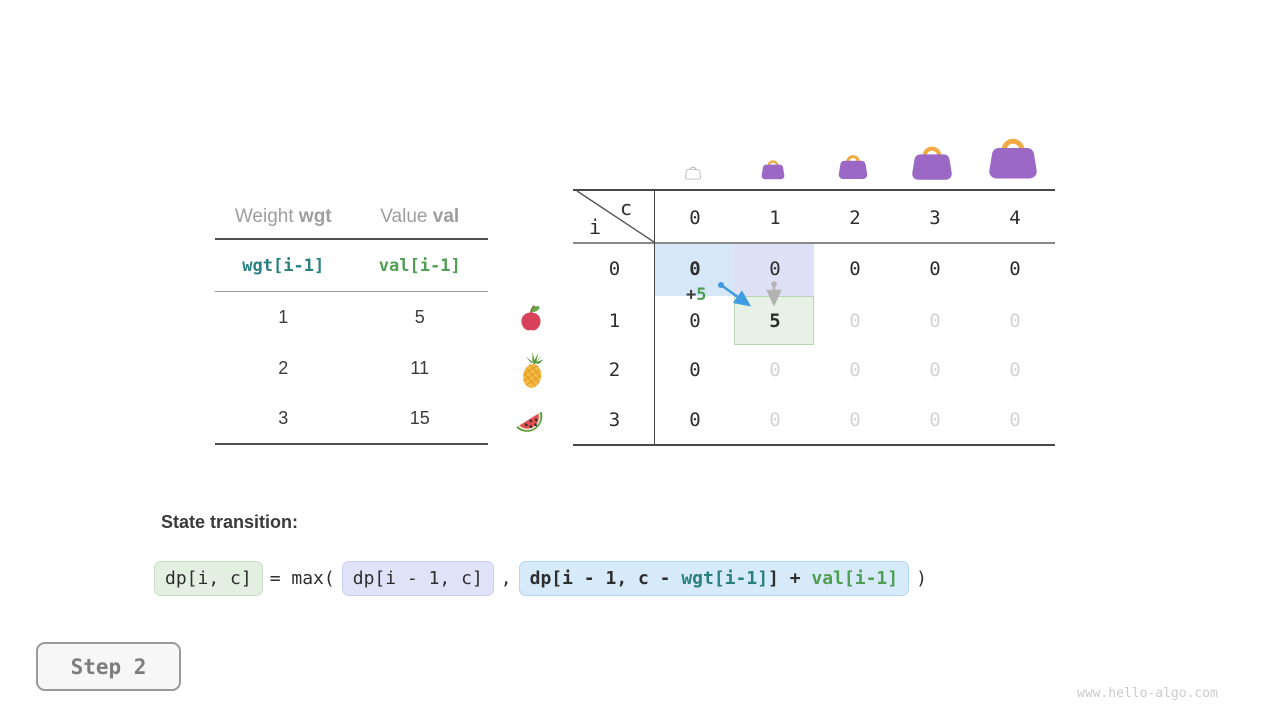  I want to click on col-label-2: 2, so click(855, 218).